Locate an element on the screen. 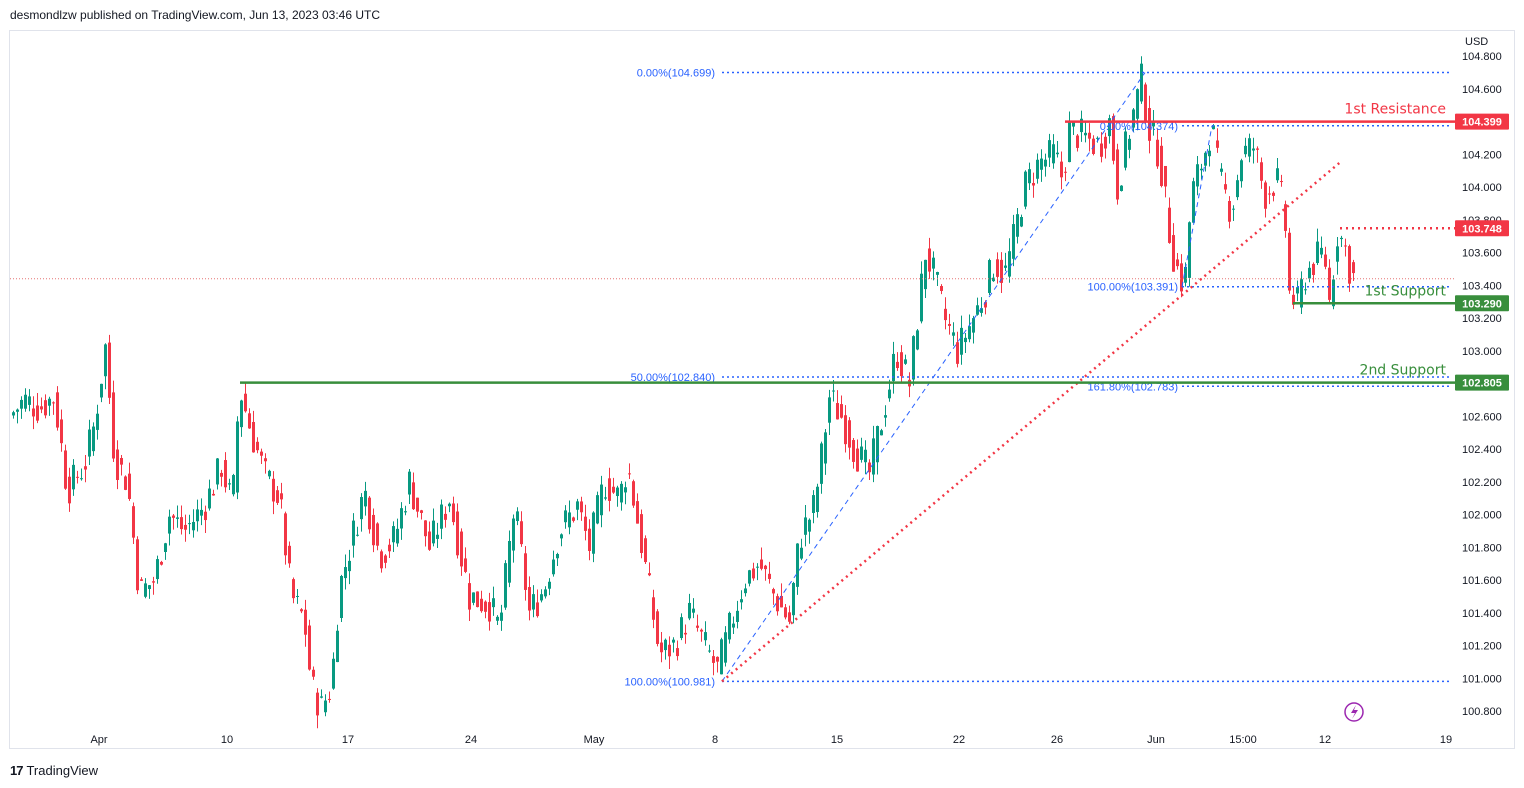 This screenshot has height=788, width=1524. fib-trend-line is located at coordinates (1197, 206).